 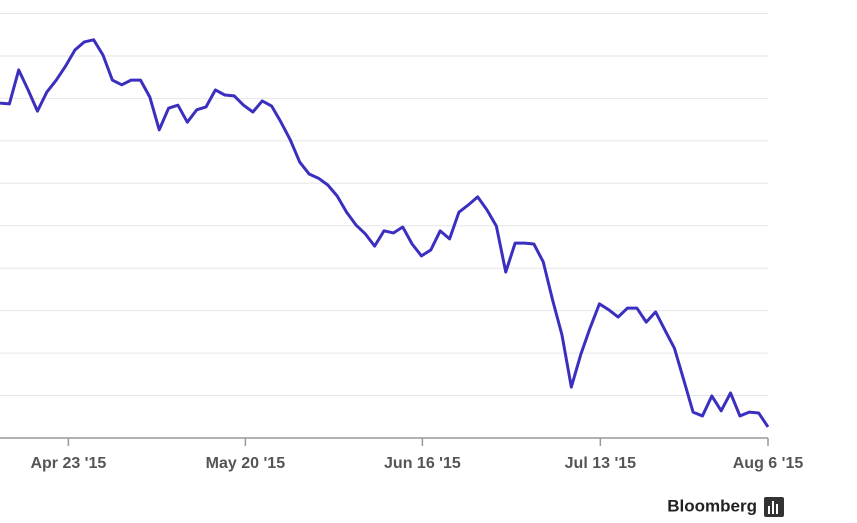 What do you see at coordinates (712, 505) in the screenshot?
I see `brand: Bloomberg` at bounding box center [712, 505].